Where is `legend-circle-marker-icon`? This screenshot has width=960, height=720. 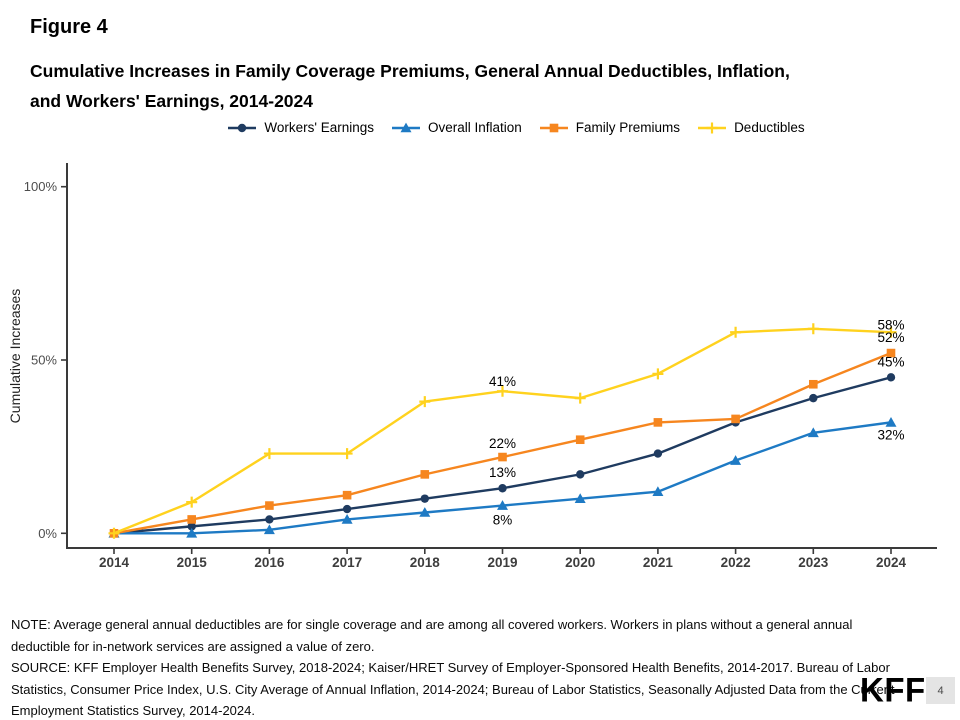
legend-circle-marker-icon is located at coordinates (242, 127).